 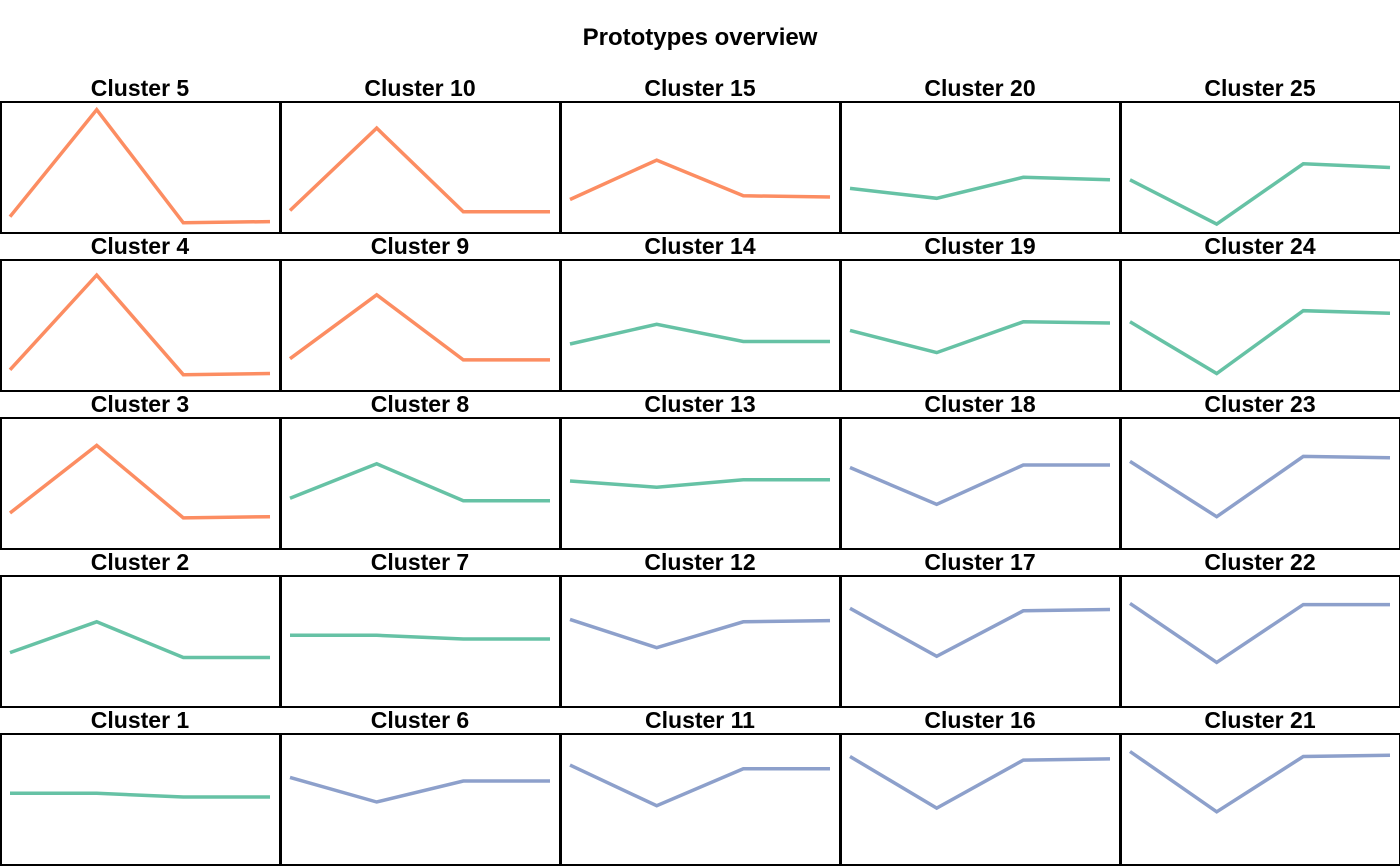 What do you see at coordinates (700, 37) in the screenshot?
I see `figure-title: Prototypes overview` at bounding box center [700, 37].